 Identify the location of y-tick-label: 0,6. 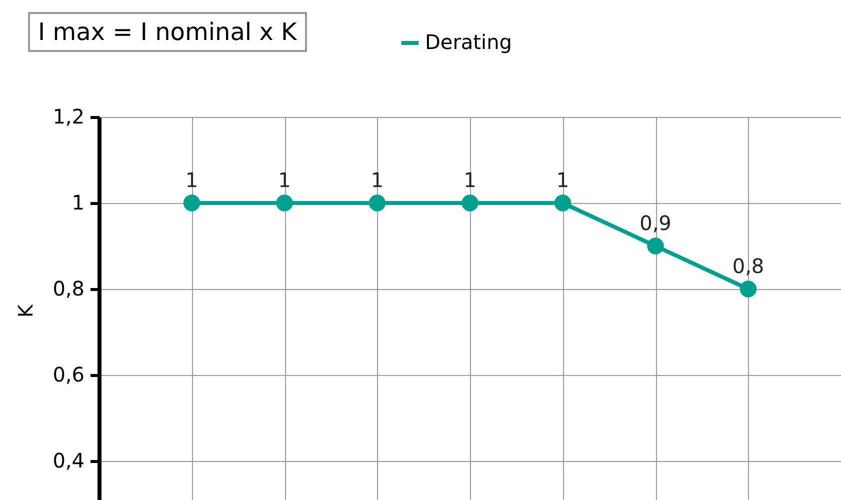
(68, 374).